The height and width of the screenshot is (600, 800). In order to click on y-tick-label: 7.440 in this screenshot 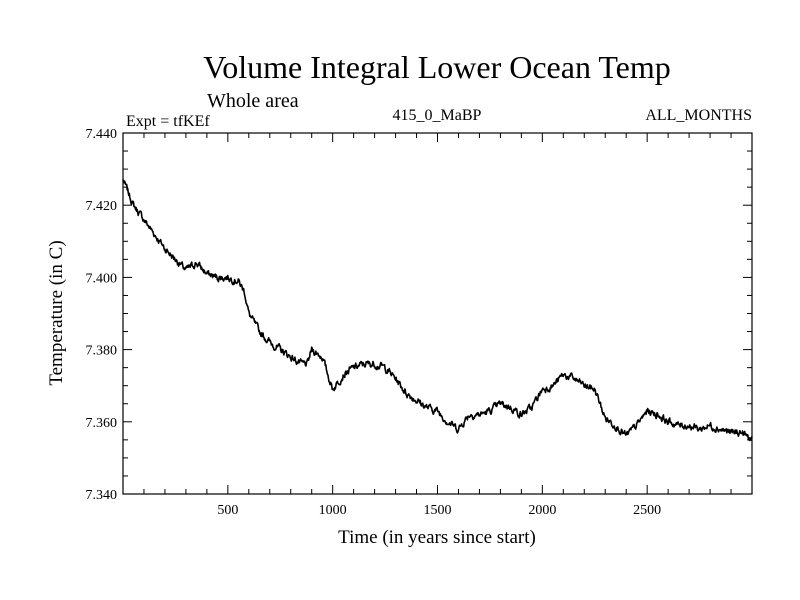, I will do `click(102, 134)`.